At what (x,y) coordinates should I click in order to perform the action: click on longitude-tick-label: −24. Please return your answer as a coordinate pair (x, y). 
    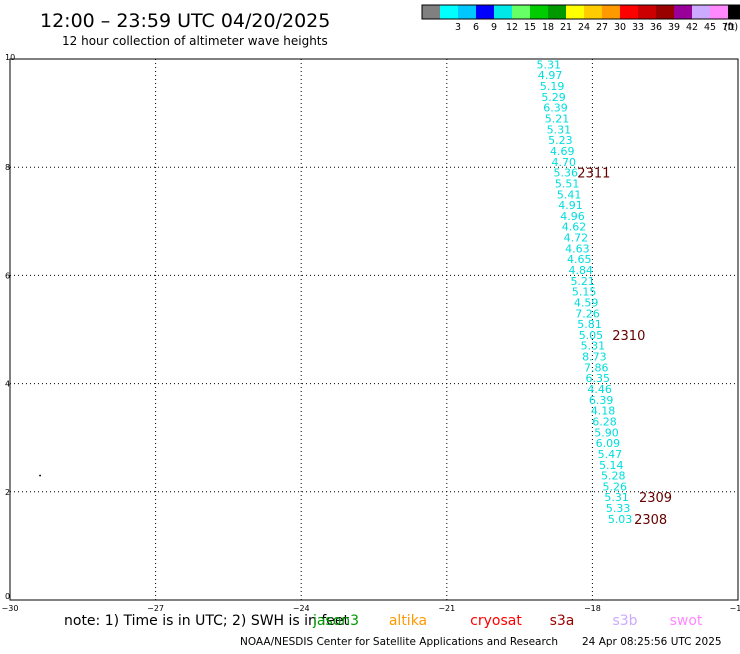
    Looking at the image, I should click on (301, 608).